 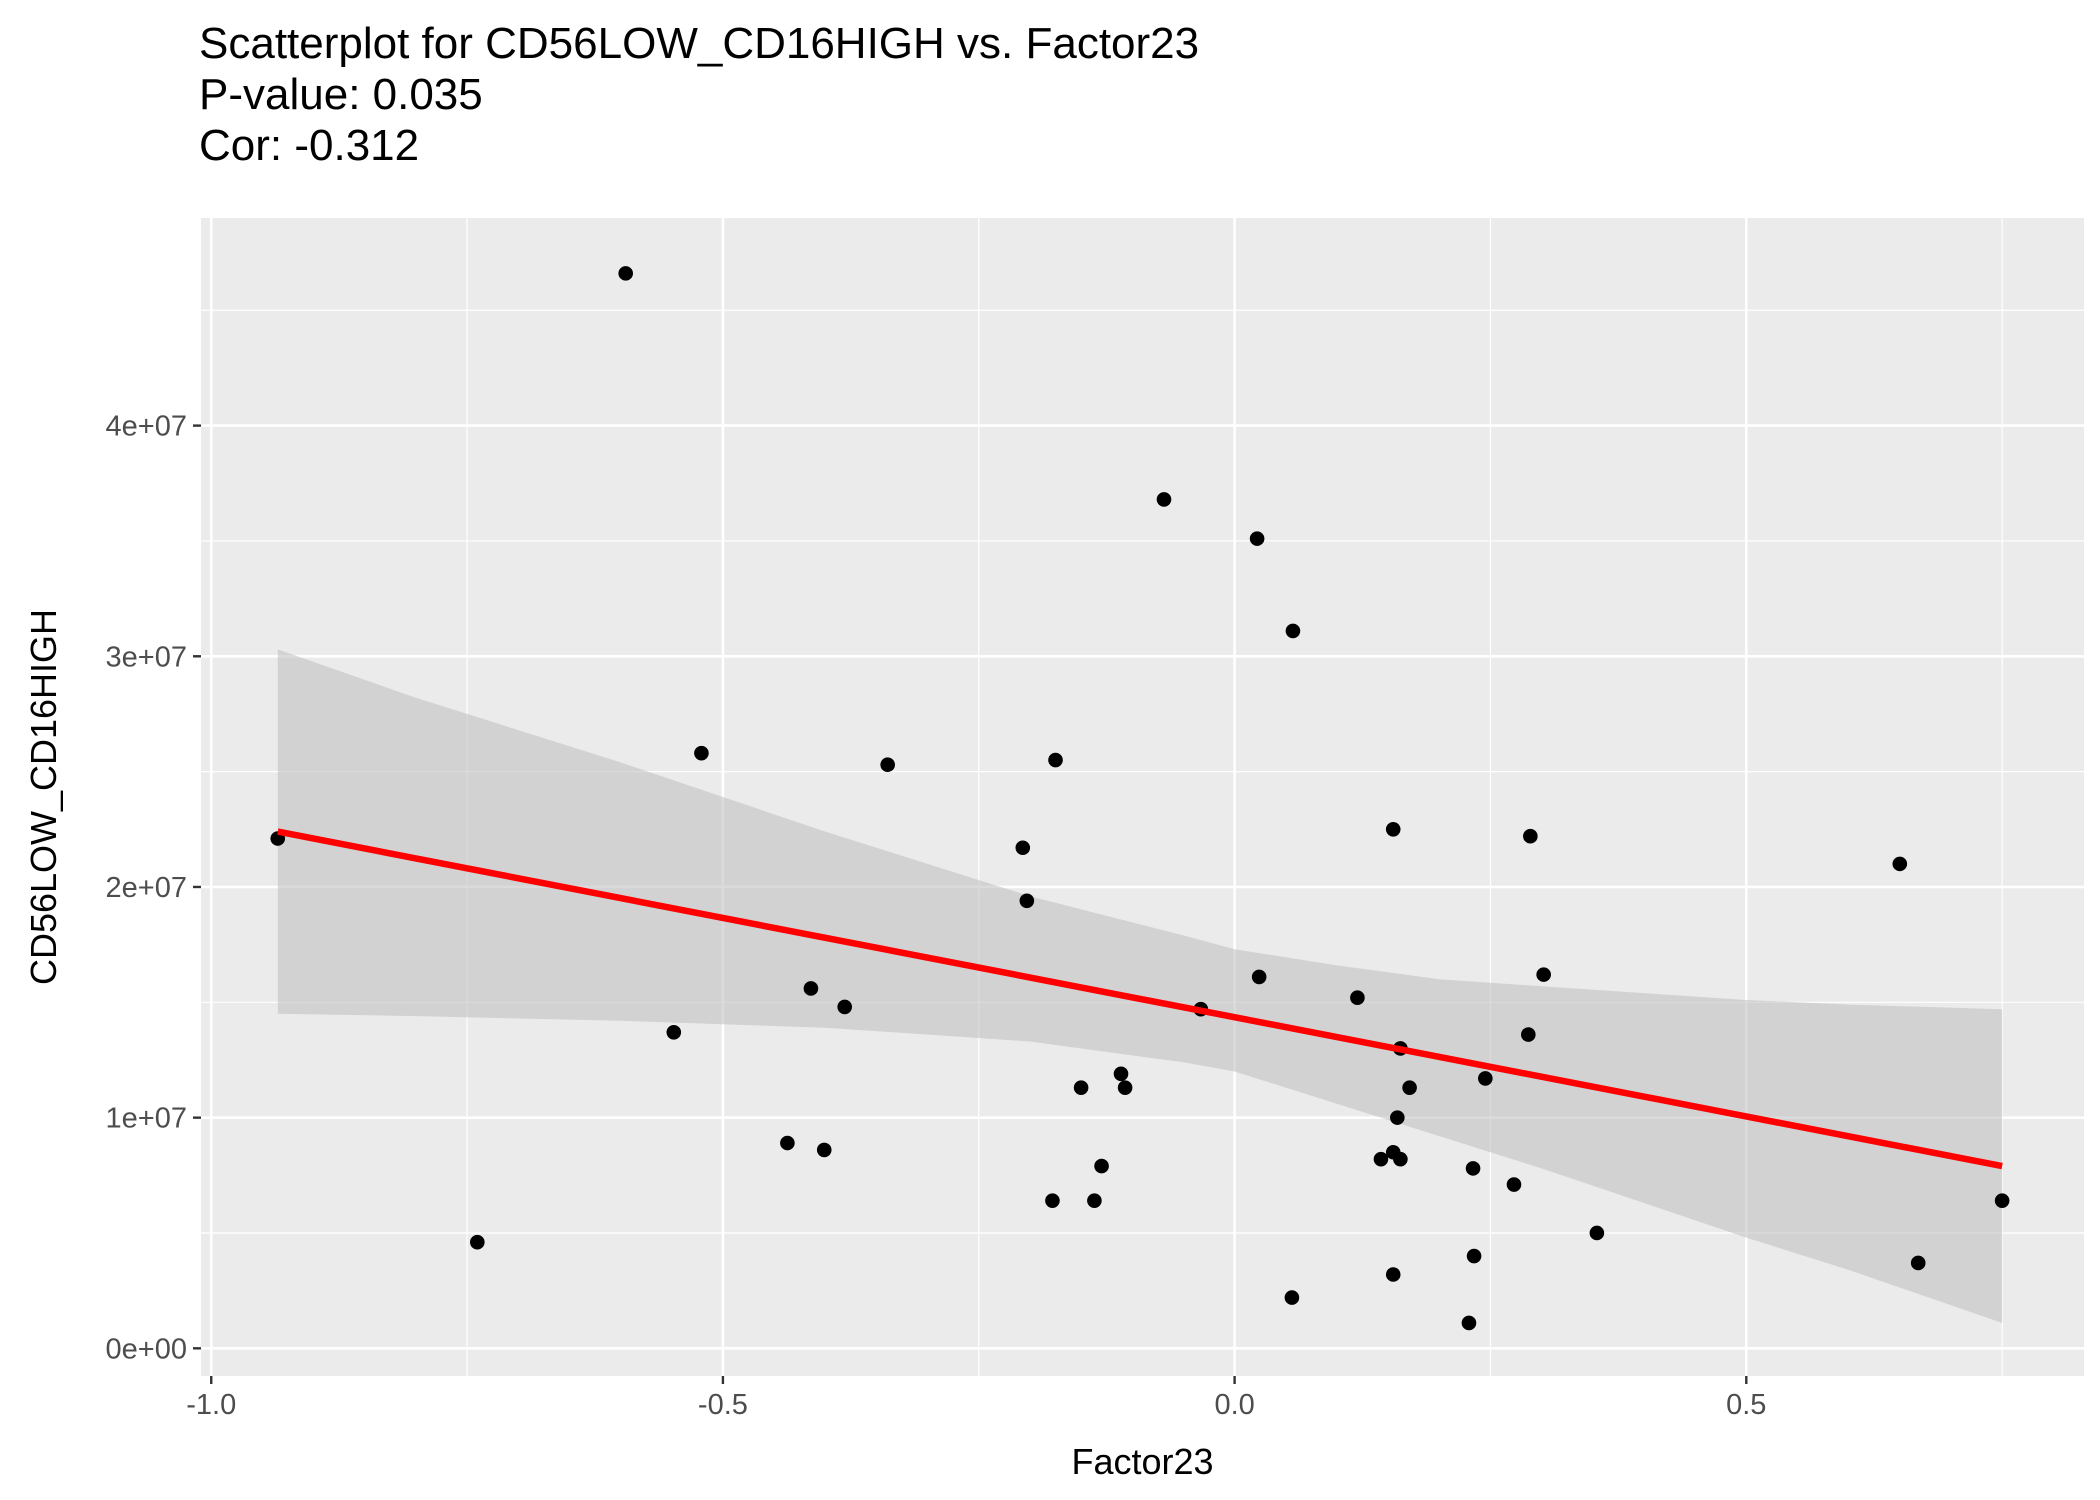 What do you see at coordinates (341, 94) in the screenshot?
I see `p-value-label: P-value: 0.035` at bounding box center [341, 94].